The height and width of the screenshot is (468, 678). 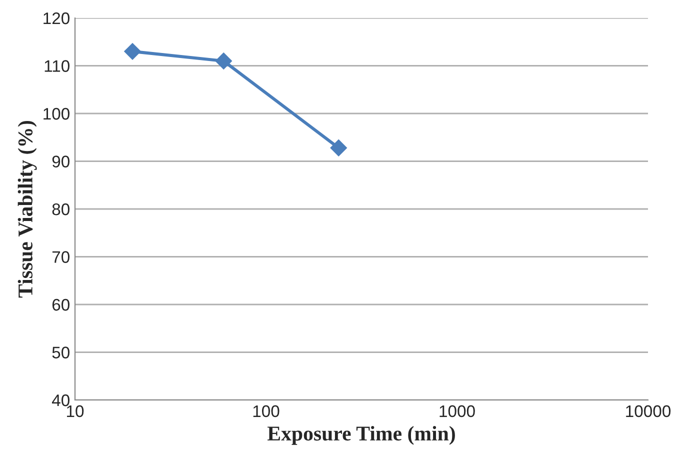 What do you see at coordinates (361, 435) in the screenshot?
I see `x-axis-title: Exposure Time (min)` at bounding box center [361, 435].